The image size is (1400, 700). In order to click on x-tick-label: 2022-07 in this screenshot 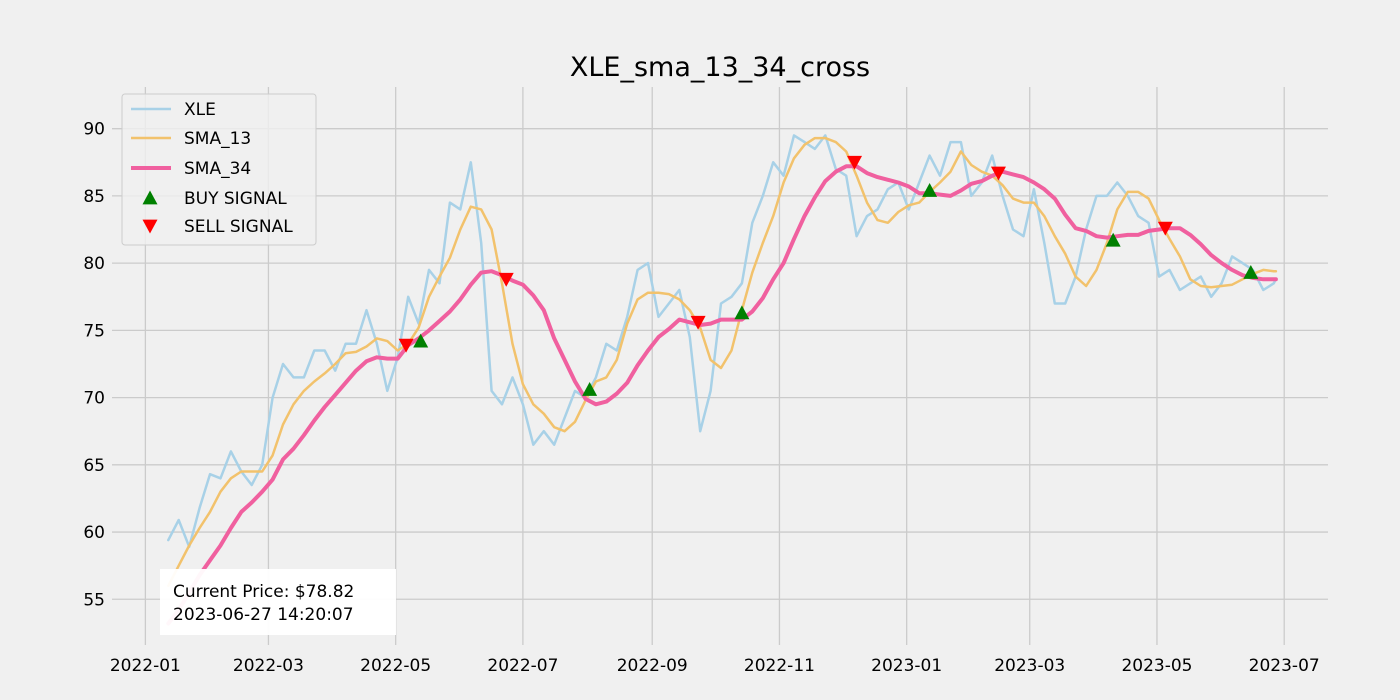, I will do `click(522, 666)`.